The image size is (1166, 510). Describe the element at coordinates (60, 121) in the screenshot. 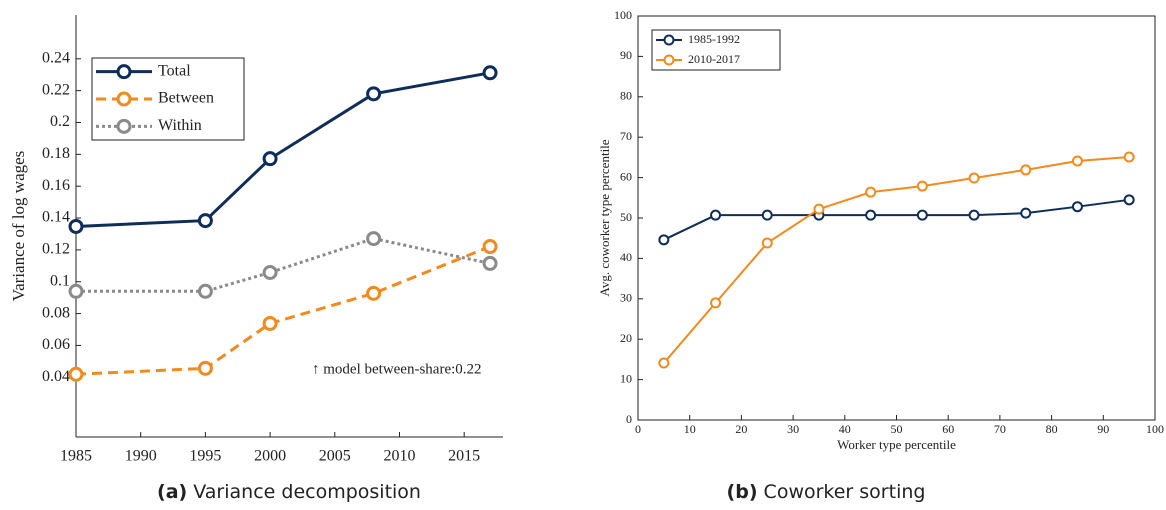

I see `y-tick-label: 0.2` at that location.